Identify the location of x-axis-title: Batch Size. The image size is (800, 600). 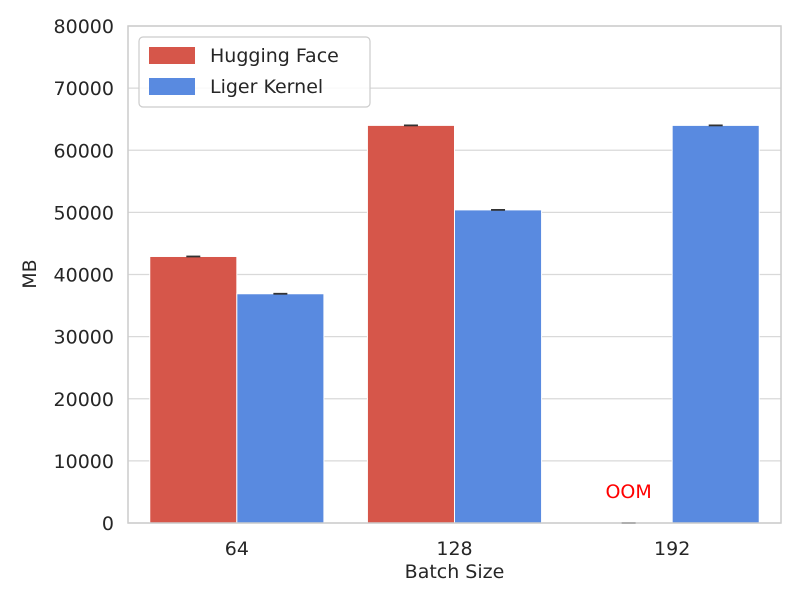
(455, 572).